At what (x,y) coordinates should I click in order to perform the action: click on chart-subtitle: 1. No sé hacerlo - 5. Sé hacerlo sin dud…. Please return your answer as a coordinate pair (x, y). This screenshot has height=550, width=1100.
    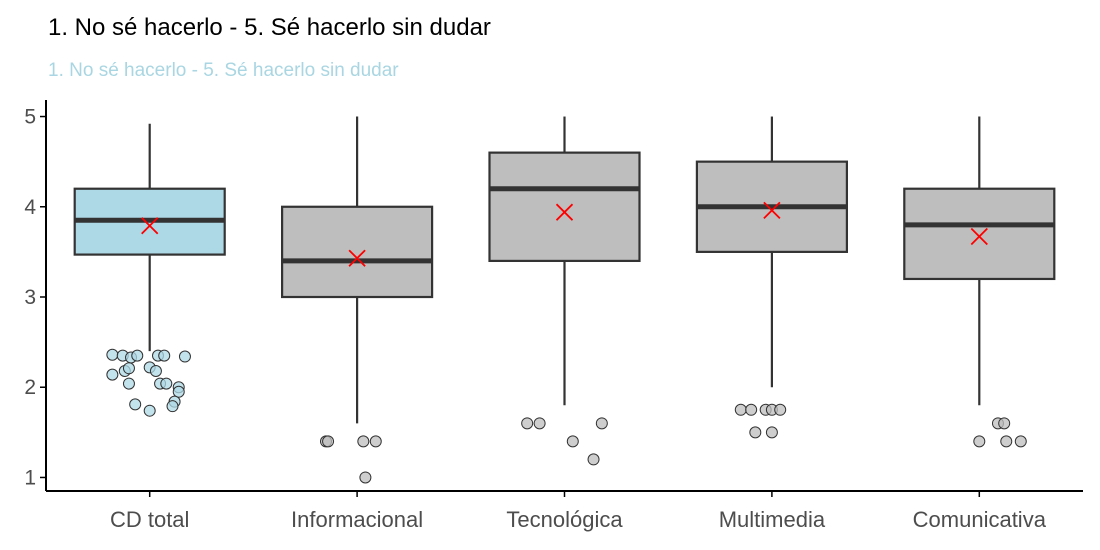
    Looking at the image, I should click on (223, 70).